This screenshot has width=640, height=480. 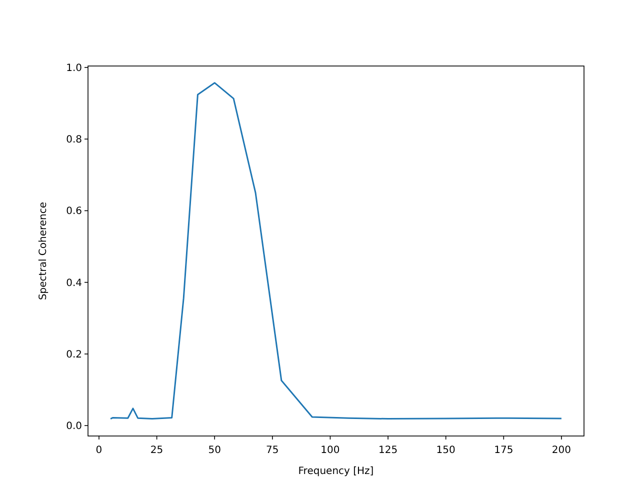 What do you see at coordinates (99, 450) in the screenshot?
I see `x-tick-label: 0` at bounding box center [99, 450].